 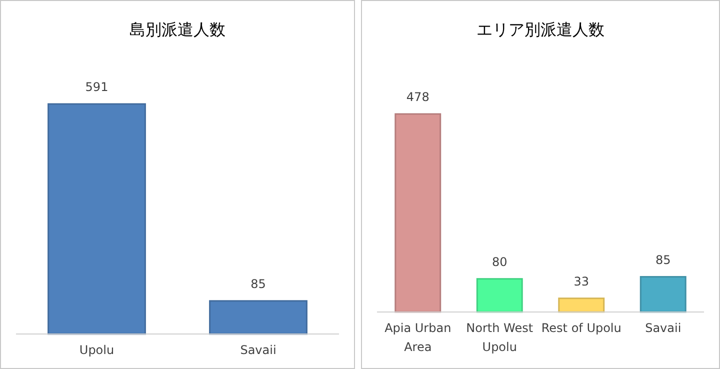 I want to click on x-tick-label: Upolu, so click(x=96, y=350).